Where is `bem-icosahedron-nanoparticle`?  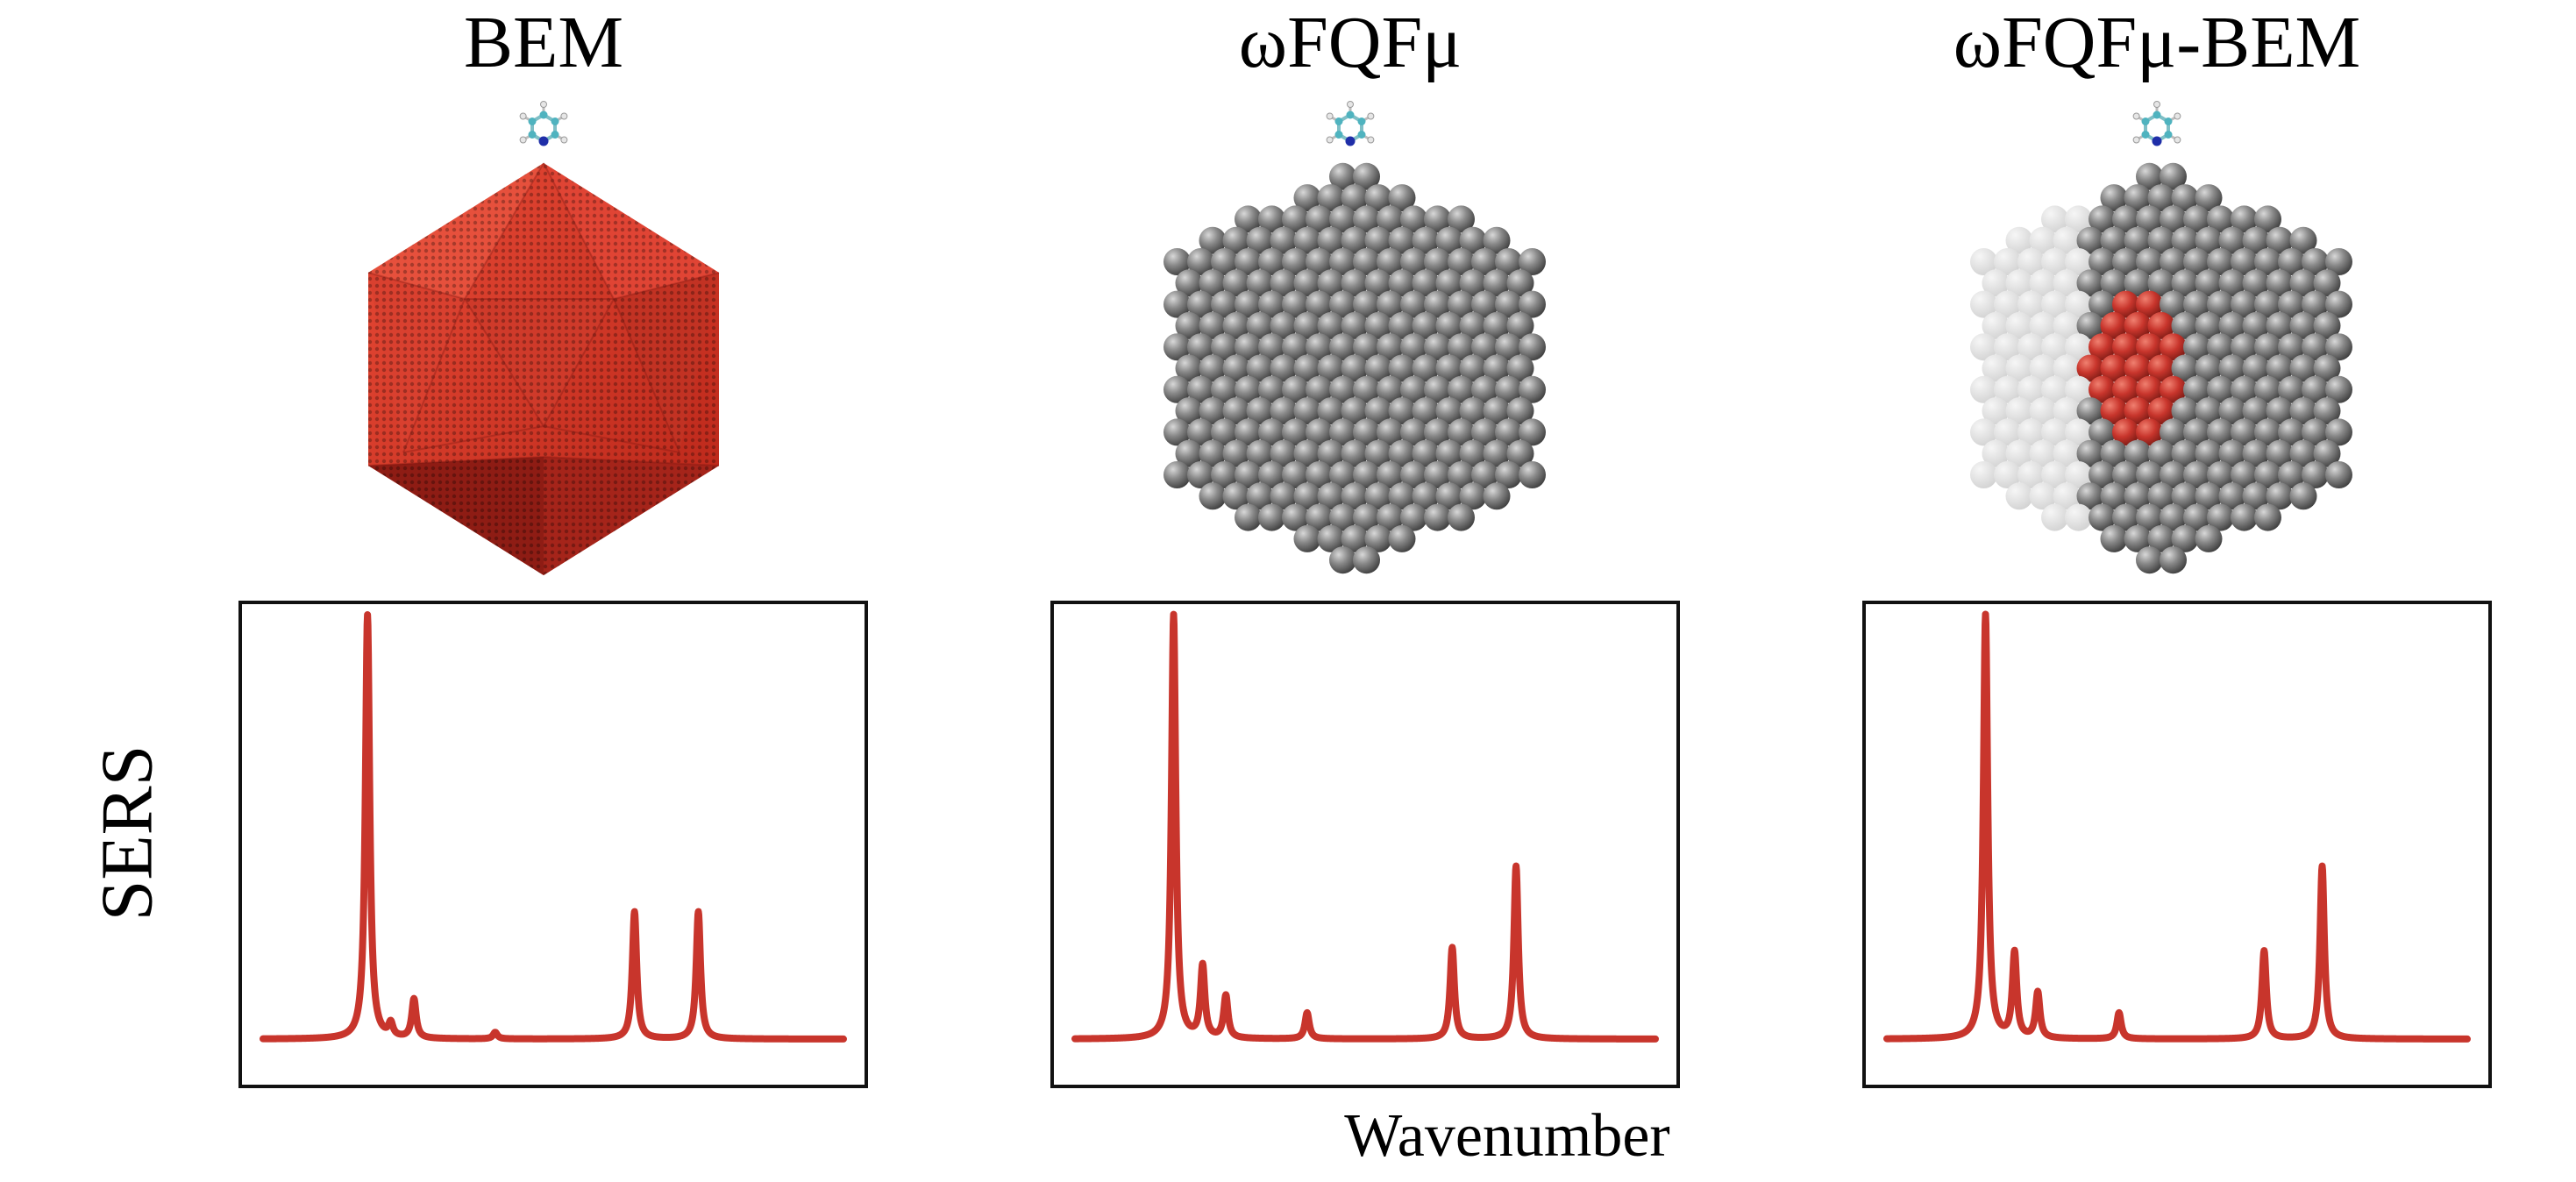 bem-icosahedron-nanoparticle is located at coordinates (543, 368).